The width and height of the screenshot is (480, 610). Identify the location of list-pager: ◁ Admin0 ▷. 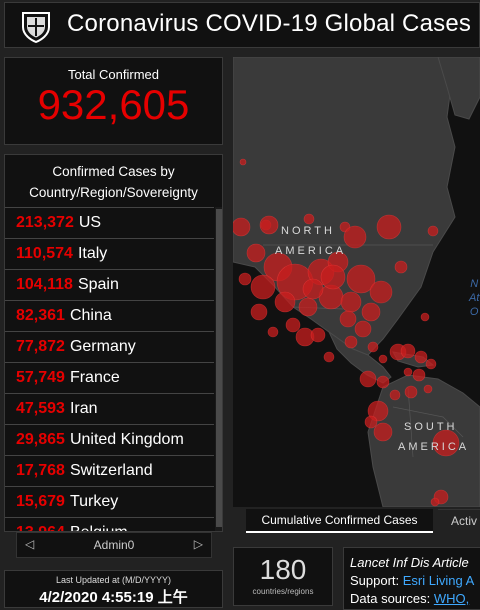
(114, 545).